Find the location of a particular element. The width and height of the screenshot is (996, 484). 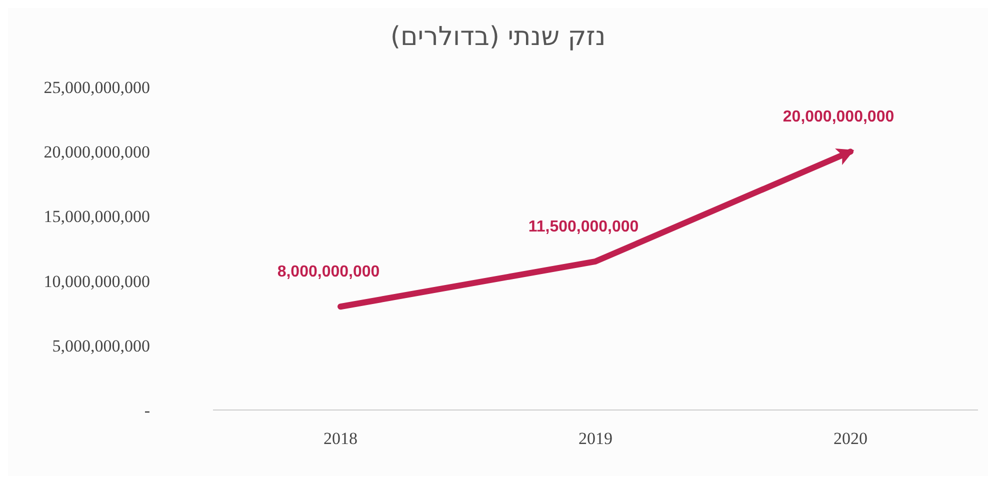

data-label: 8,000,000,000 is located at coordinates (328, 272).